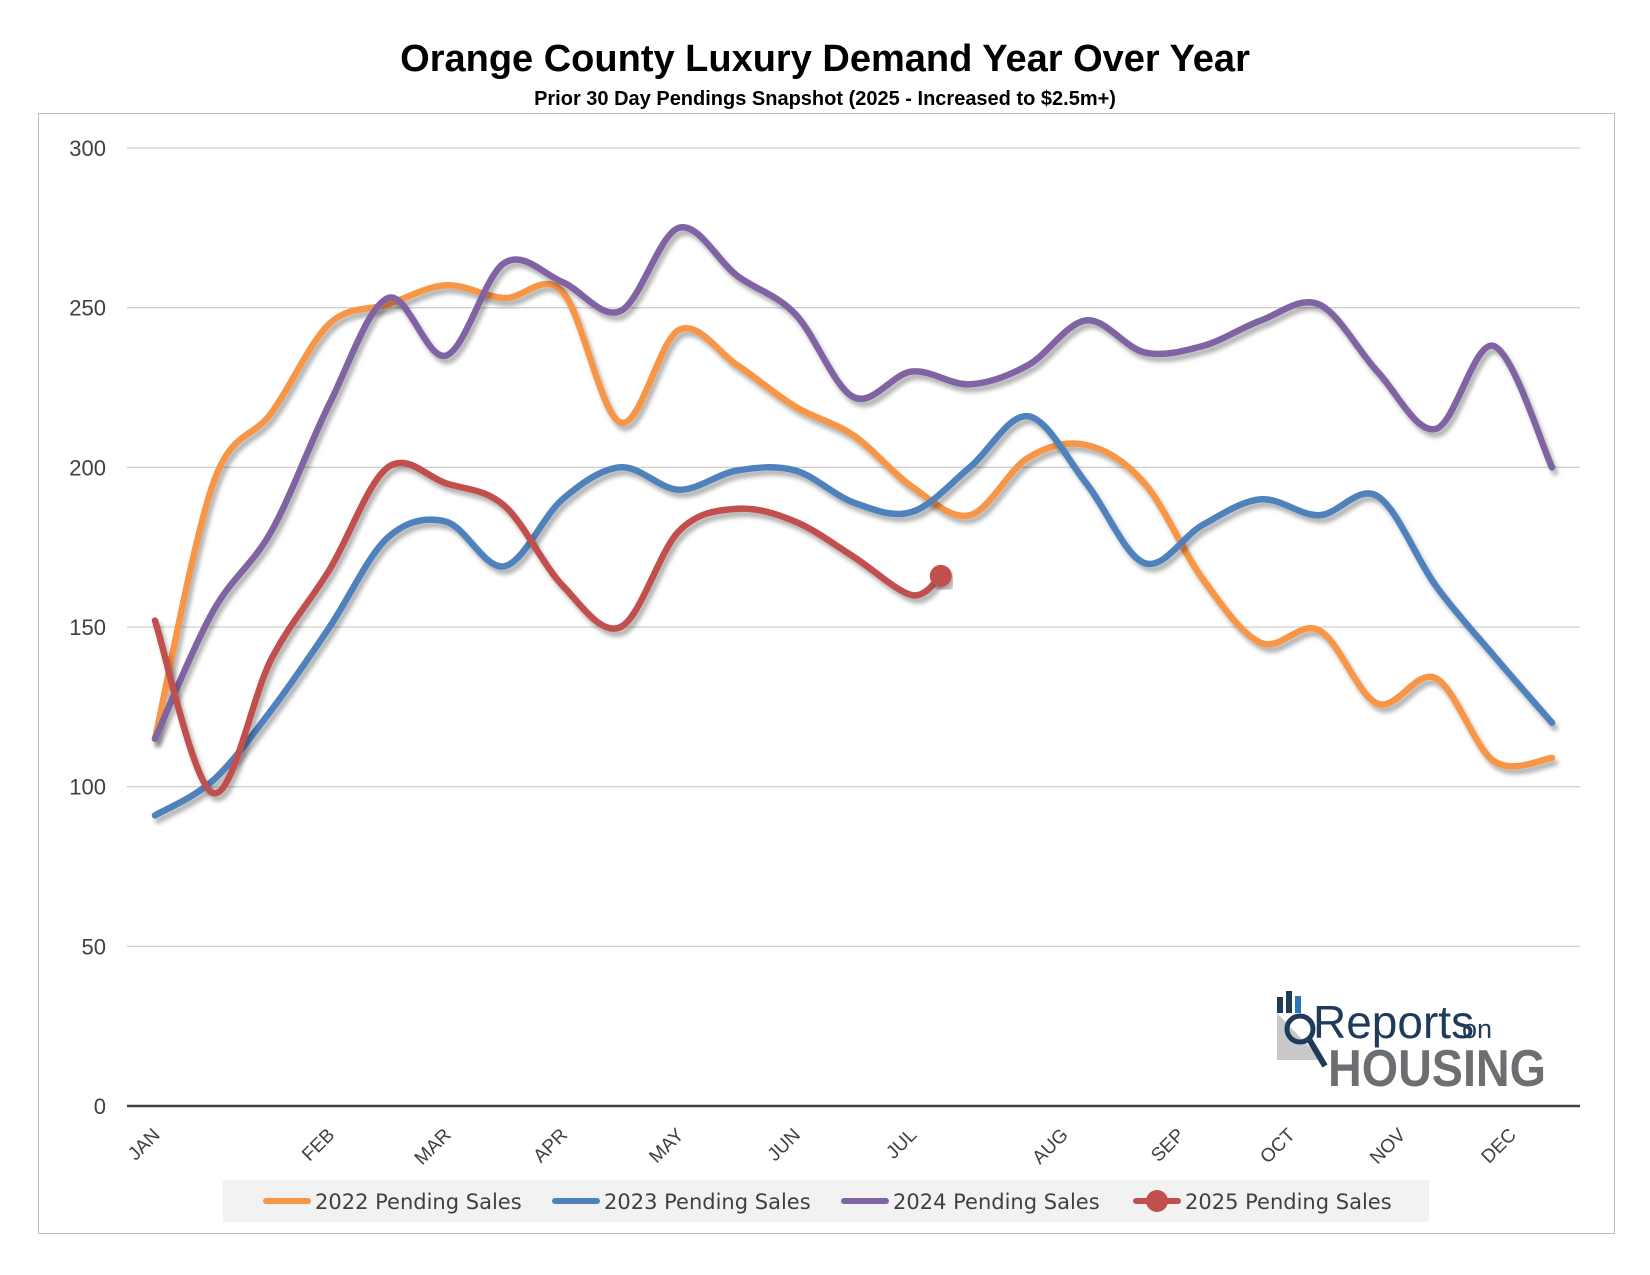 This screenshot has width=1650, height=1275. Describe the element at coordinates (318, 1145) in the screenshot. I see `x-tick-label: FEB` at that location.